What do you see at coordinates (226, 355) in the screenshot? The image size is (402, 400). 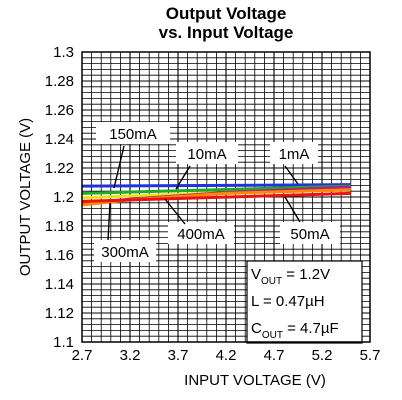 I see `x-tick-label: 4.2` at bounding box center [226, 355].